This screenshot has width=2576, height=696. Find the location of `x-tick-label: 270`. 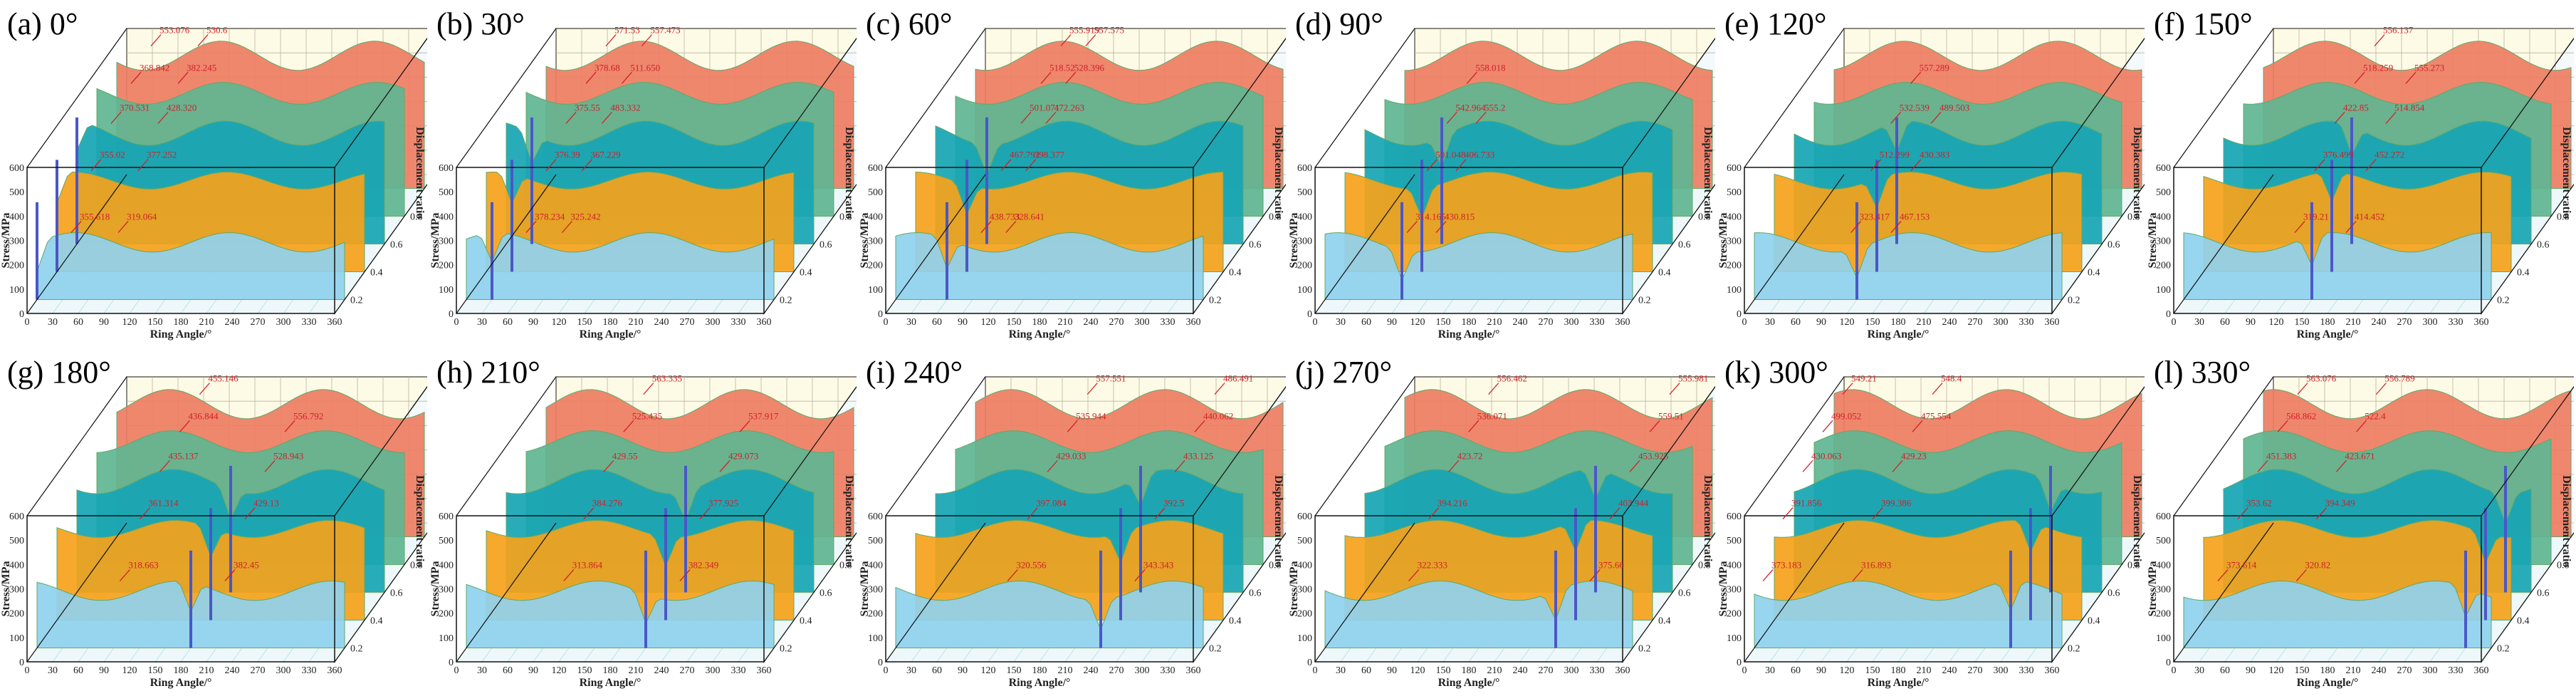

x-tick-label: 270 is located at coordinates (258, 670).